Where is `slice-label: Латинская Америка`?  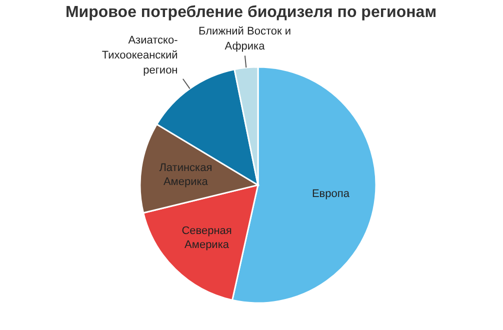 slice-label: Латинская Америка is located at coordinates (185, 175).